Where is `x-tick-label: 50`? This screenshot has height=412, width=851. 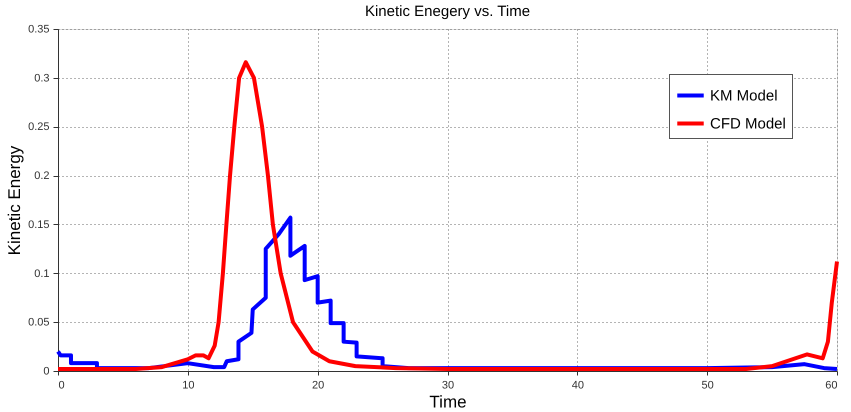 x-tick-label: 50 is located at coordinates (708, 386).